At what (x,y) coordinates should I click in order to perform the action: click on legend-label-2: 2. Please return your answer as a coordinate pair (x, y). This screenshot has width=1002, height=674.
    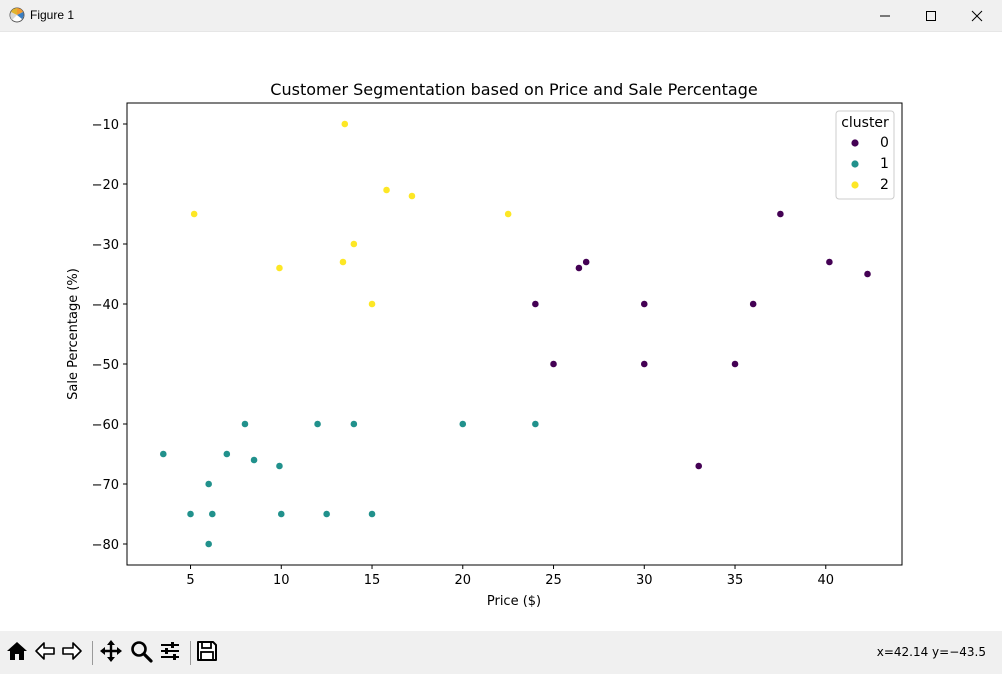
    Looking at the image, I should click on (884, 185).